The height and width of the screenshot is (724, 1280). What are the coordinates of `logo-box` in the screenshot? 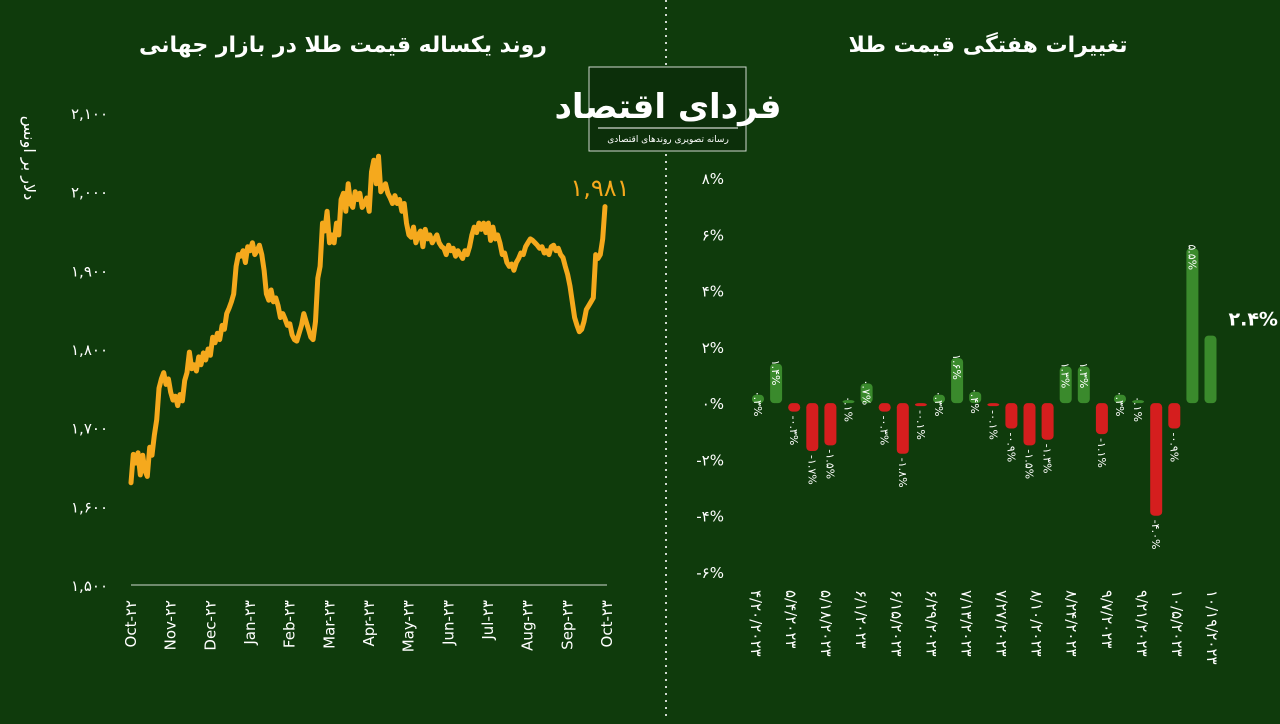 It's located at (667, 109).